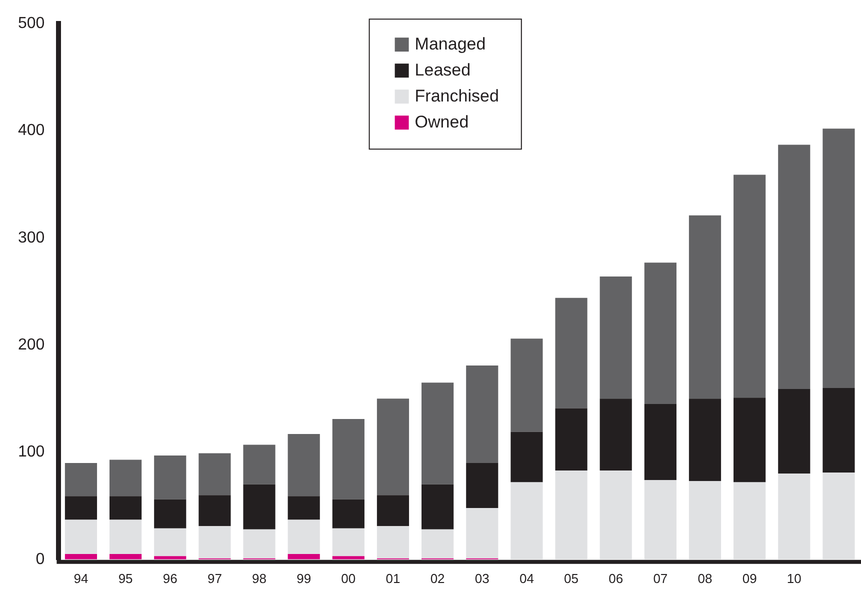  I want to click on x-tick-label: 01, so click(393, 578).